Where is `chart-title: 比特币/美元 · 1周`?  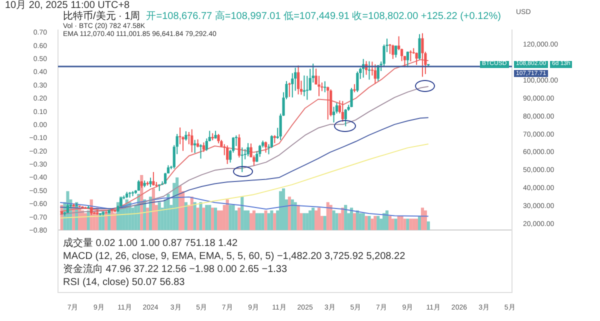
chart-title: 比特币/美元 · 1周 is located at coordinates (101, 16).